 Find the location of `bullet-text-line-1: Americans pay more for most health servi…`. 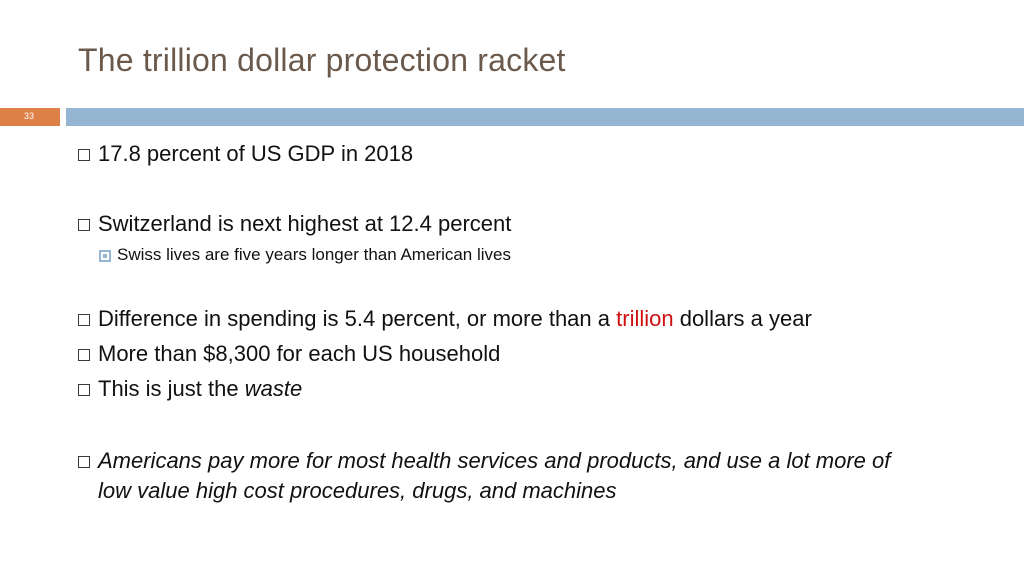

bullet-text-line-1: Americans pay more for most health servi… is located at coordinates (494, 460).